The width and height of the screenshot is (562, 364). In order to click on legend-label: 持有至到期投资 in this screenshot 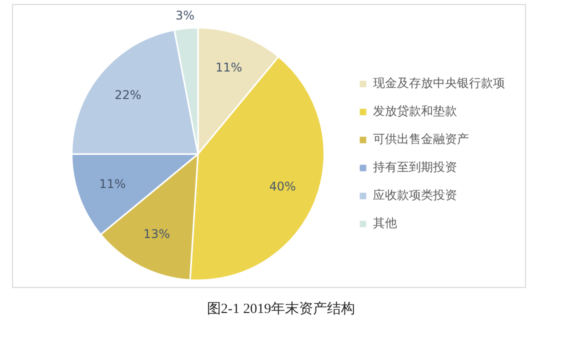, I will do `click(415, 167)`.